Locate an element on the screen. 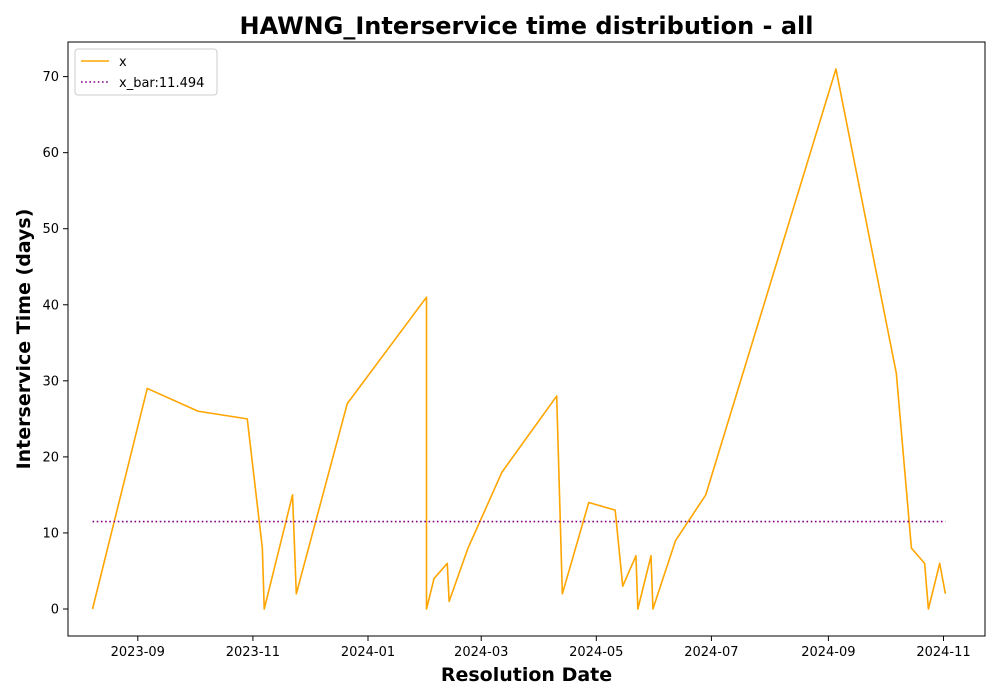 The image size is (1000, 700). y-tick-label: 10 is located at coordinates (50, 533).